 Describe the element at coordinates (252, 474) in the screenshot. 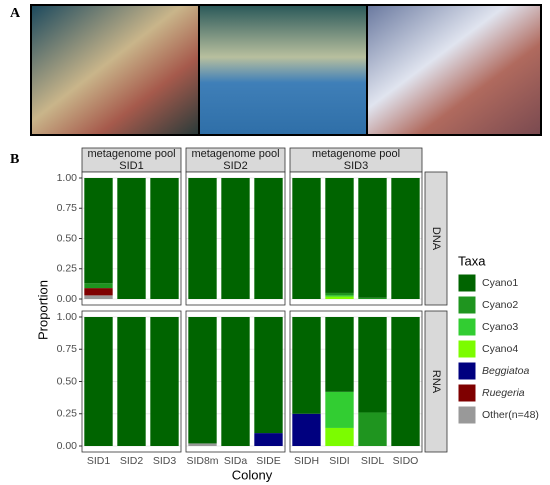

I see `x-axis-label: Colony` at that location.